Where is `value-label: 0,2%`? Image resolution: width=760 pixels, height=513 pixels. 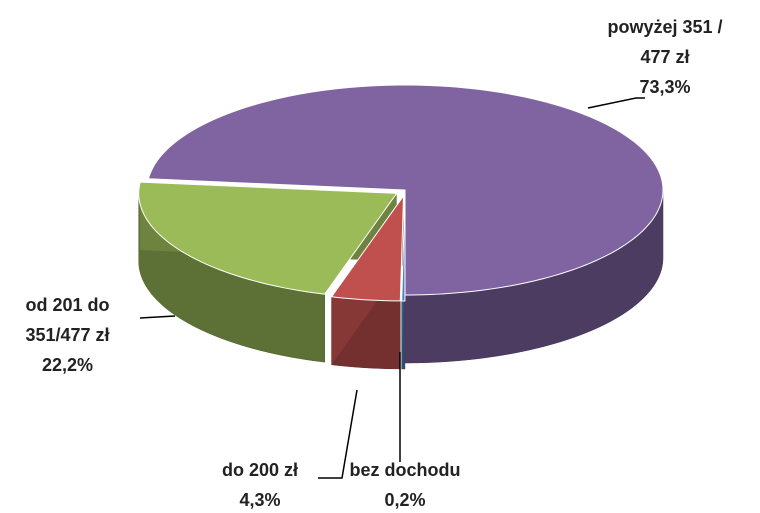
value-label: 0,2% is located at coordinates (405, 500).